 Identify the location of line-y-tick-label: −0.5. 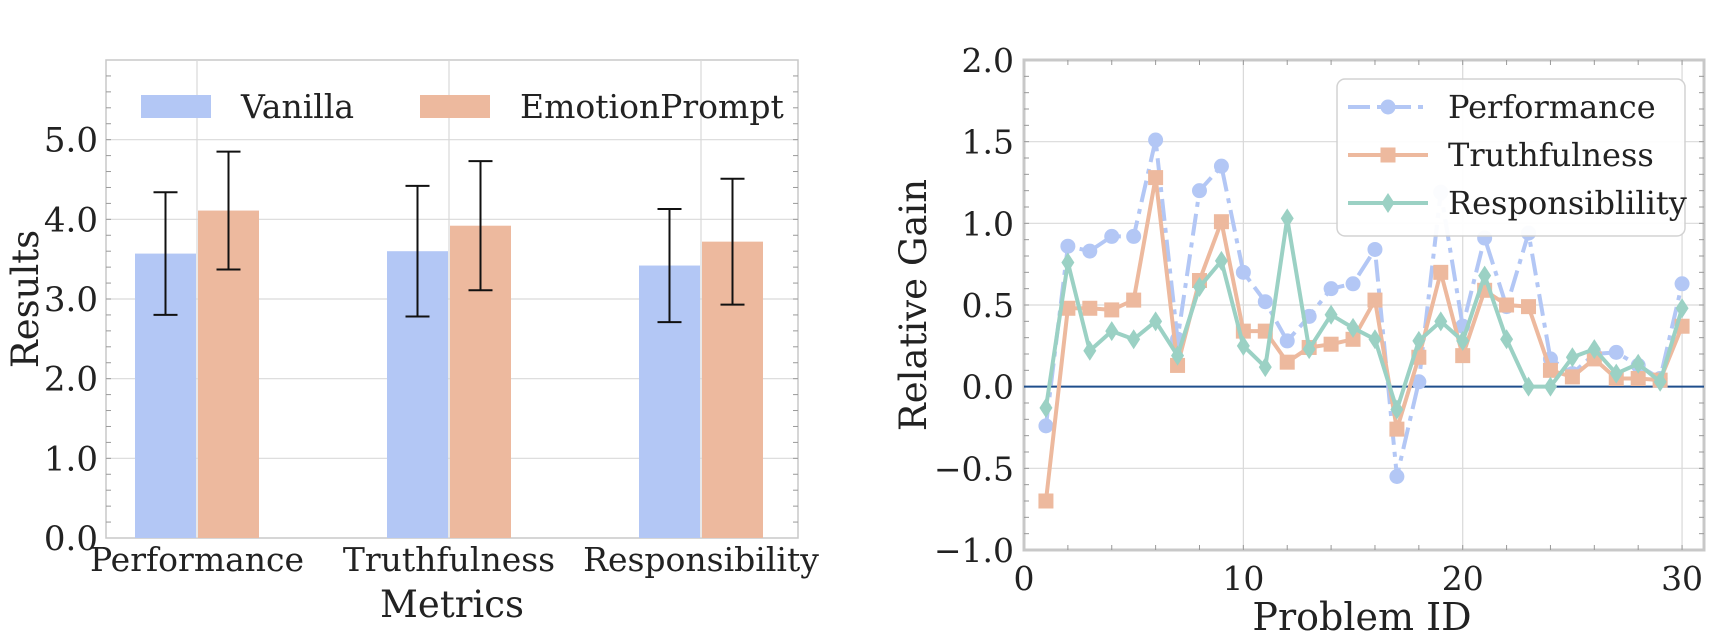
(974, 468).